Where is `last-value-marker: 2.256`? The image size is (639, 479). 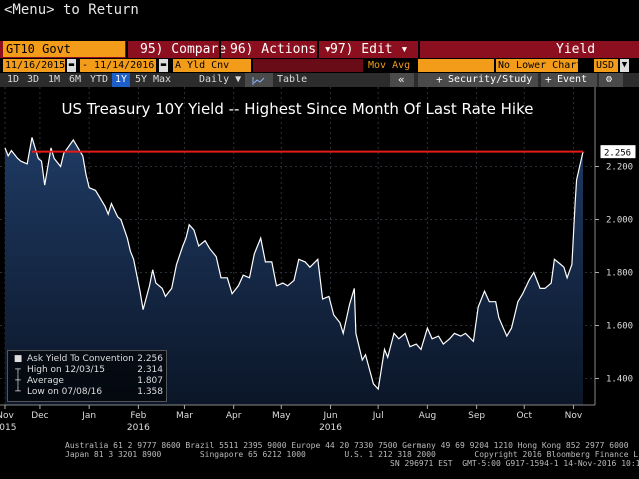
last-value-marker: 2.256 is located at coordinates (618, 152).